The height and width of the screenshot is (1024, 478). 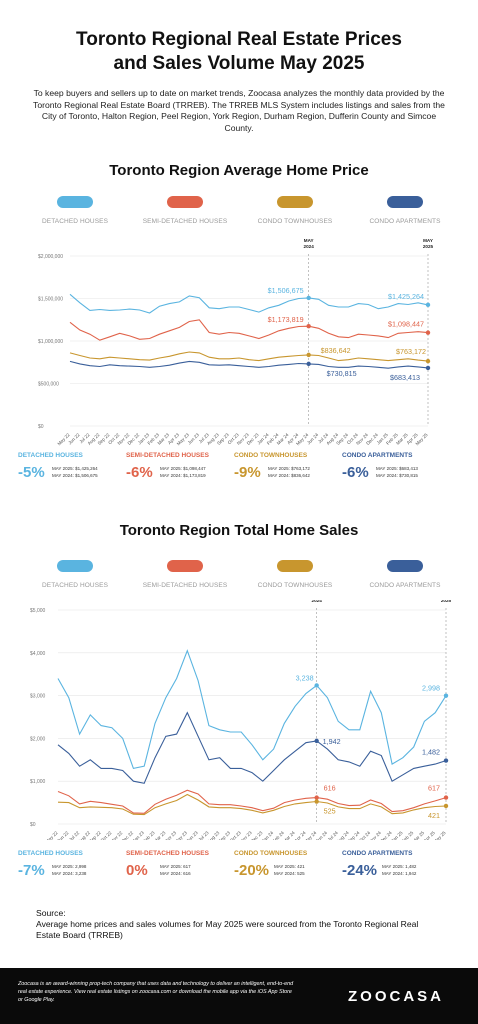 What do you see at coordinates (181, 835) in the screenshot?
I see `x-tick-label: May 23` at bounding box center [181, 835].